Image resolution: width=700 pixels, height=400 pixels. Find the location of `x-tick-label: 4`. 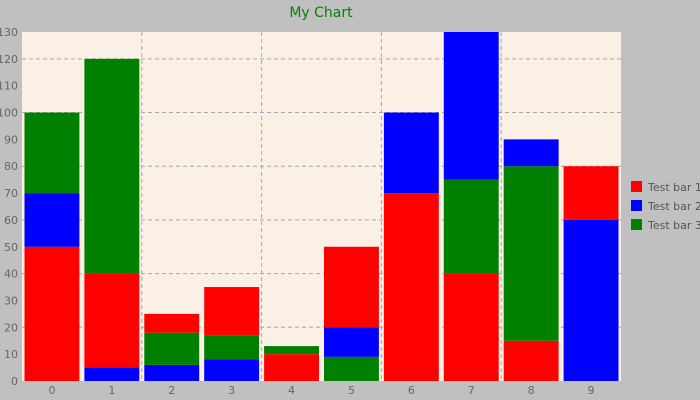

x-tick-label: 4 is located at coordinates (291, 390).